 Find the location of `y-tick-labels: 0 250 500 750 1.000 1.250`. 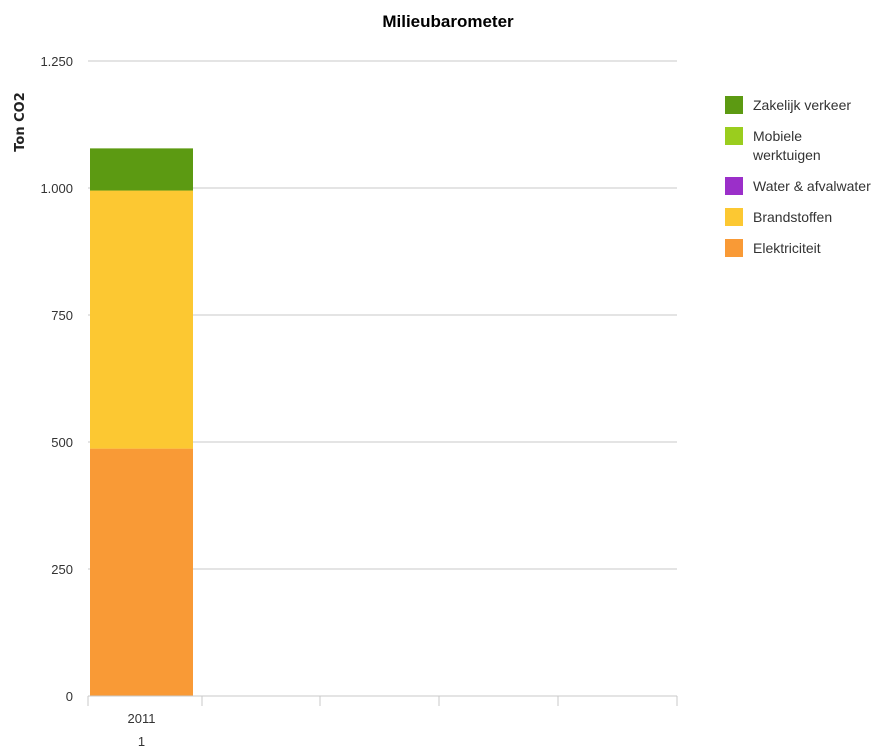

y-tick-labels: 0 250 500 750 1.000 1.250 is located at coordinates (56, 379).